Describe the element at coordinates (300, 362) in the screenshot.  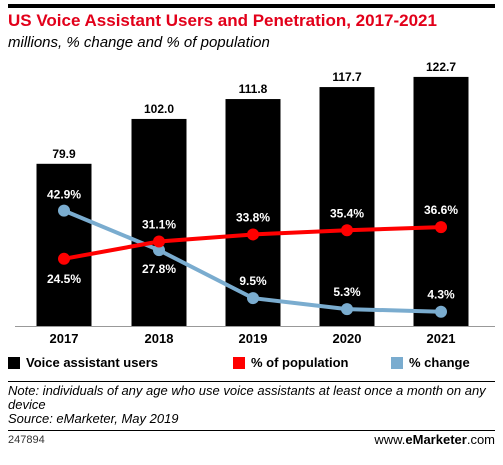
I see `legend-label-population: % of population` at that location.